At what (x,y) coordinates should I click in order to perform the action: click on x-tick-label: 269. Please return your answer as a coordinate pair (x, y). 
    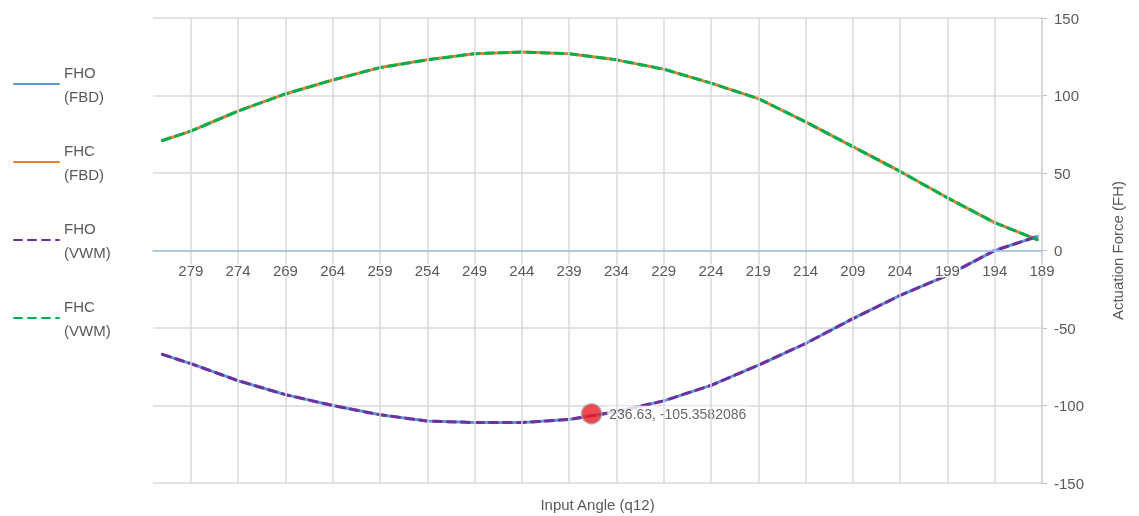
    Looking at the image, I should click on (285, 270).